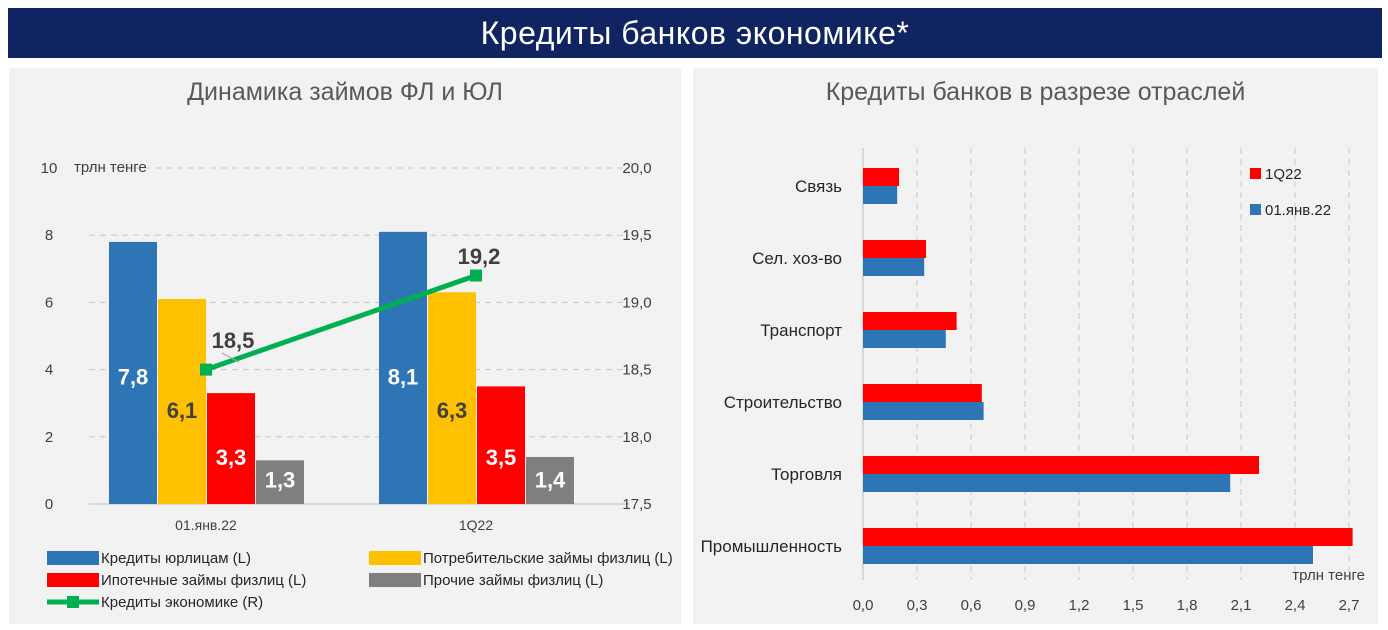 The height and width of the screenshot is (630, 1388). Describe the element at coordinates (818, 186) in the screenshot. I see `category-label: Связь` at that location.